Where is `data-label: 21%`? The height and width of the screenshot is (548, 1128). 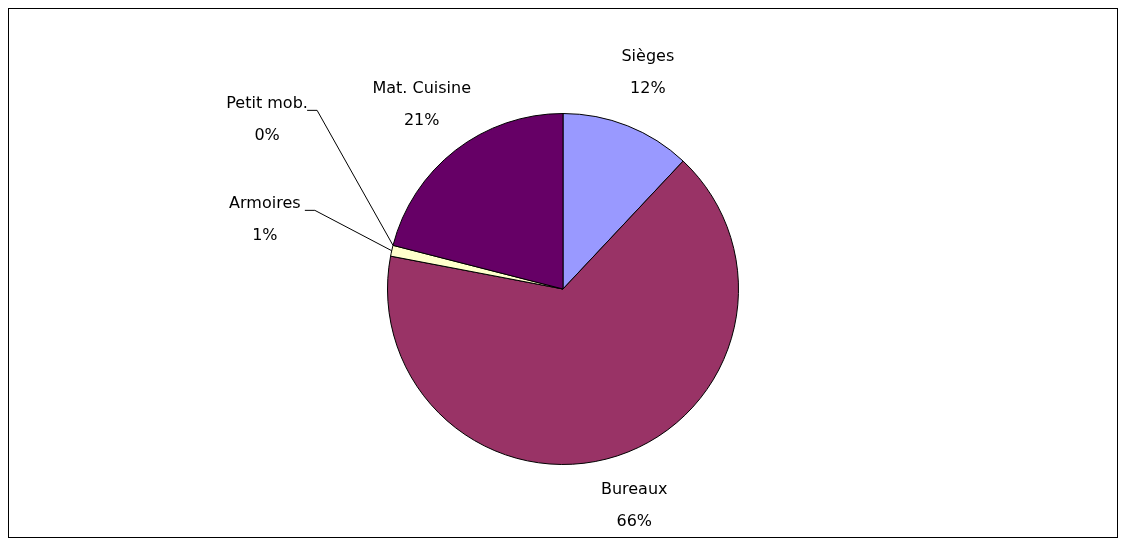
data-label: 21% is located at coordinates (421, 119).